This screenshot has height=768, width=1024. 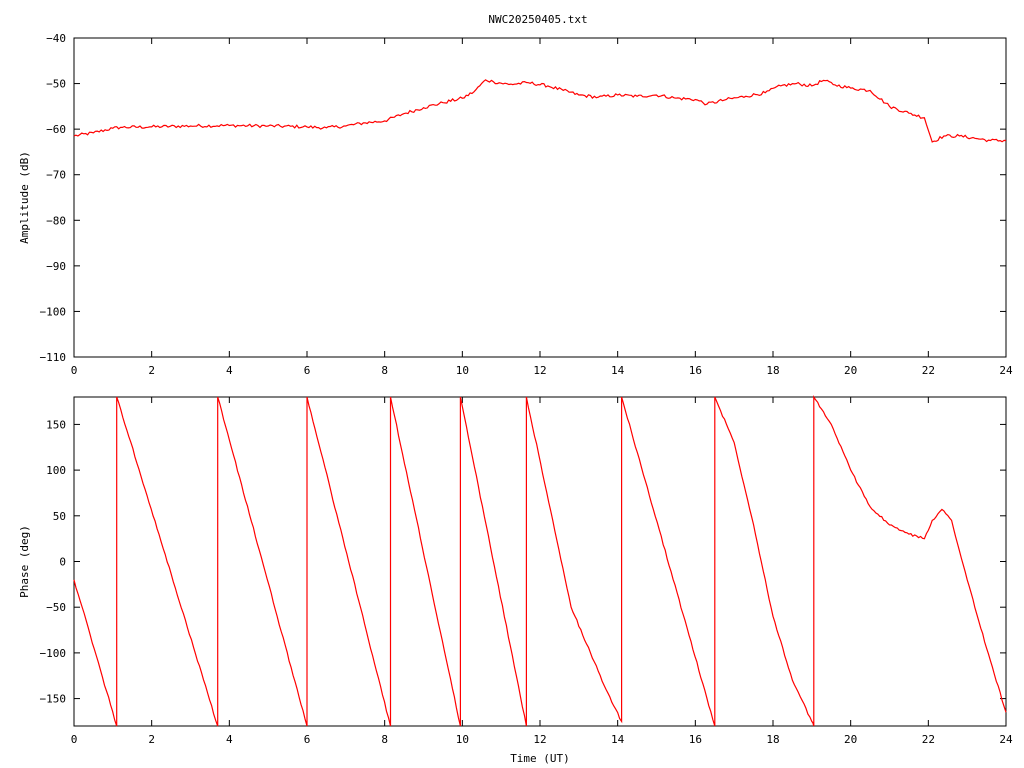 I want to click on y-tick-label: −60, so click(x=56, y=129).